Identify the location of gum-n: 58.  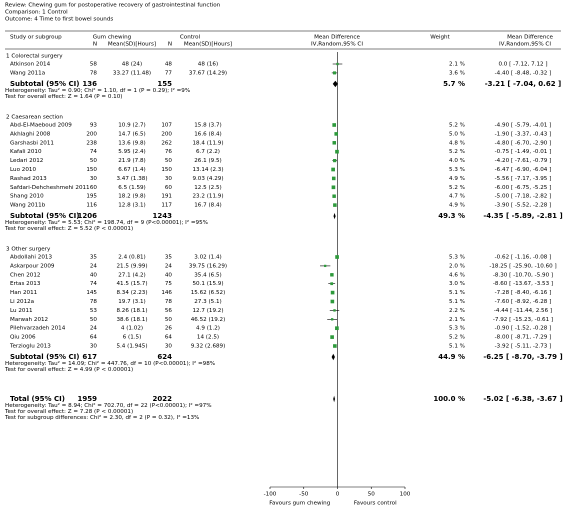
(94, 65).